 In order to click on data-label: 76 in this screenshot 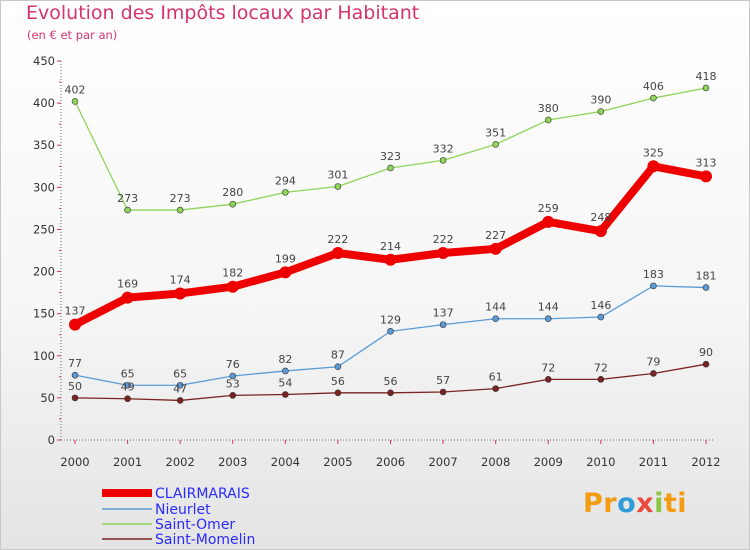, I will do `click(233, 364)`.